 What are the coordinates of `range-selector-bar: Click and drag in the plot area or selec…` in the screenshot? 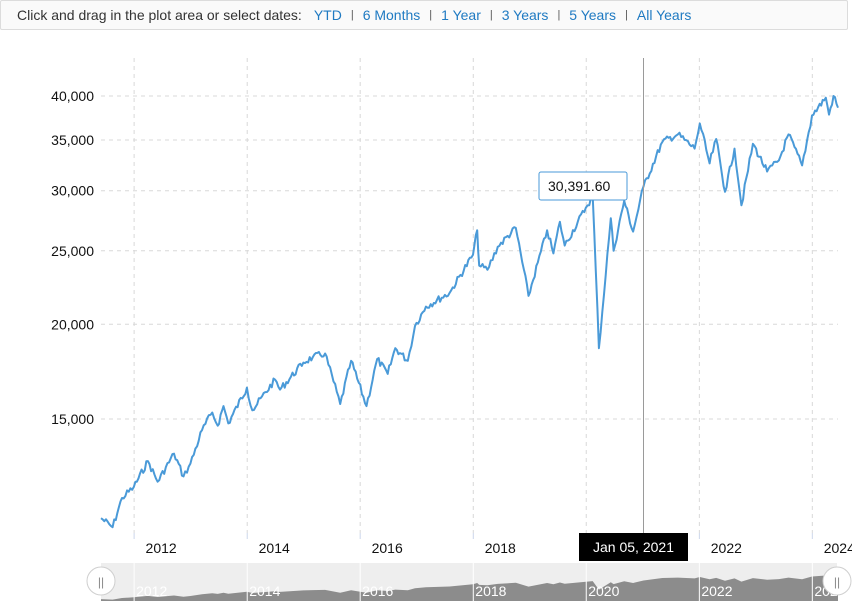 It's located at (424, 15).